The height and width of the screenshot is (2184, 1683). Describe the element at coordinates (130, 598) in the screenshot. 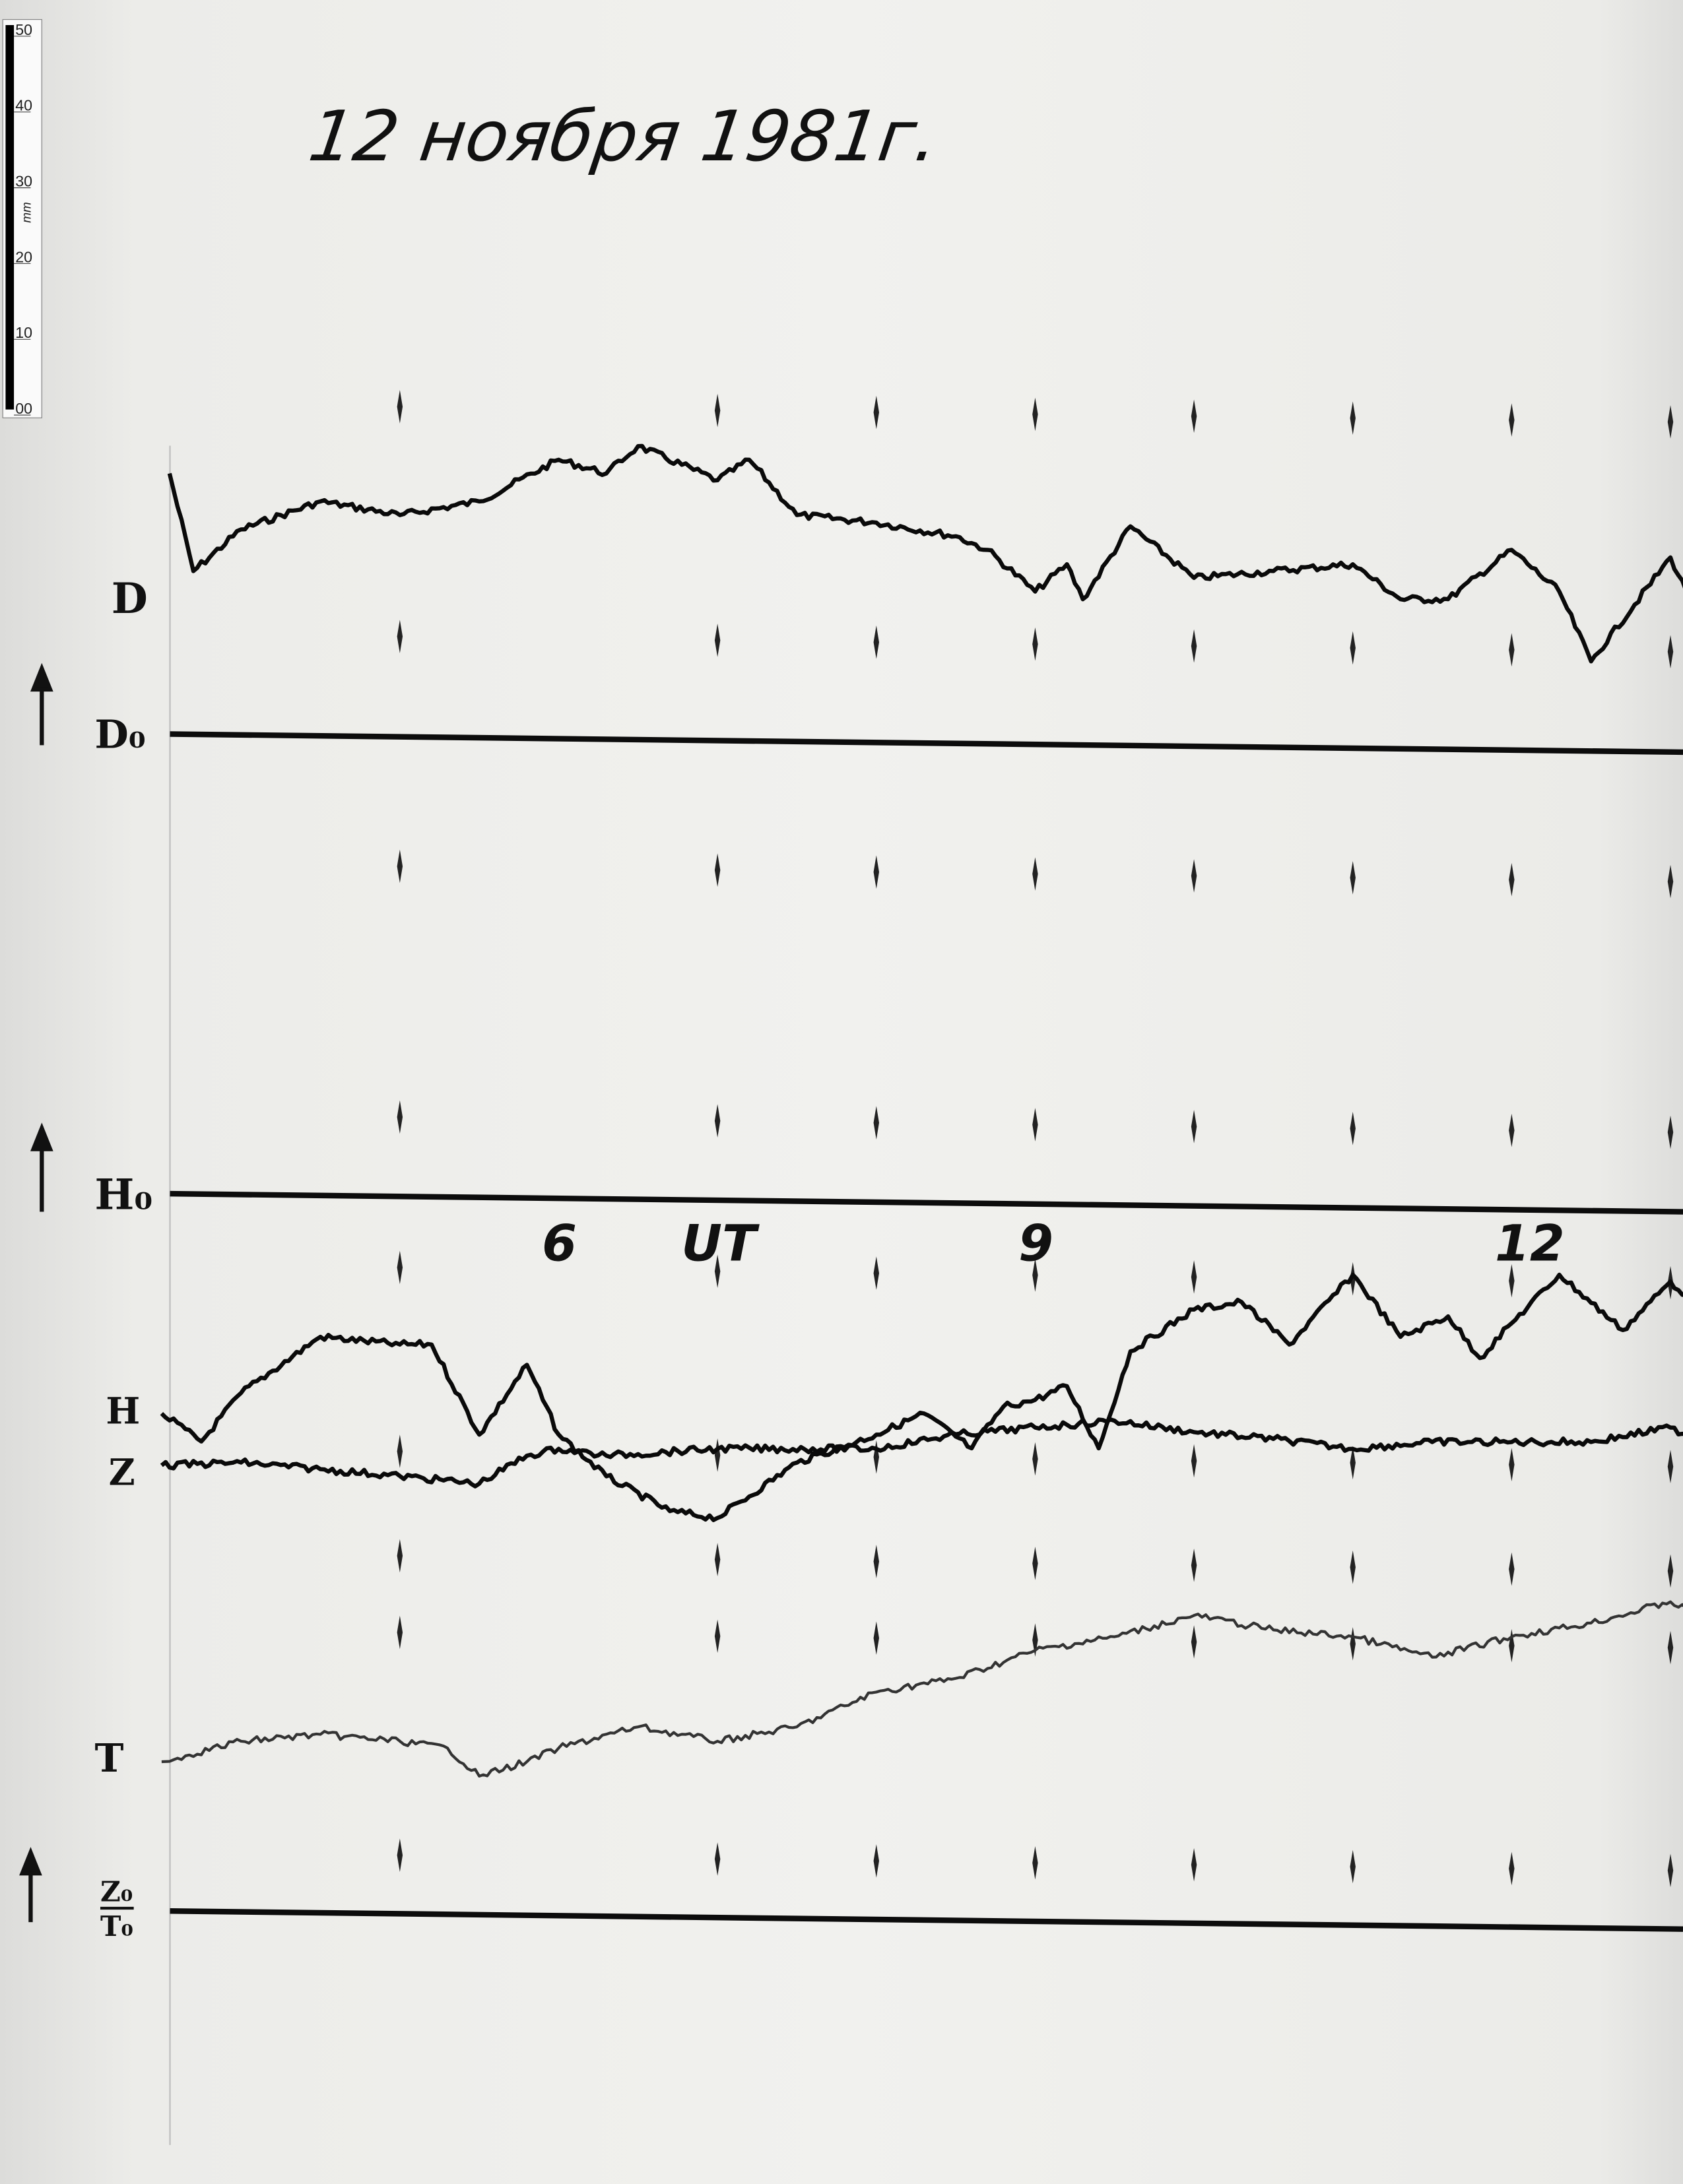

I see `label-d: D` at that location.